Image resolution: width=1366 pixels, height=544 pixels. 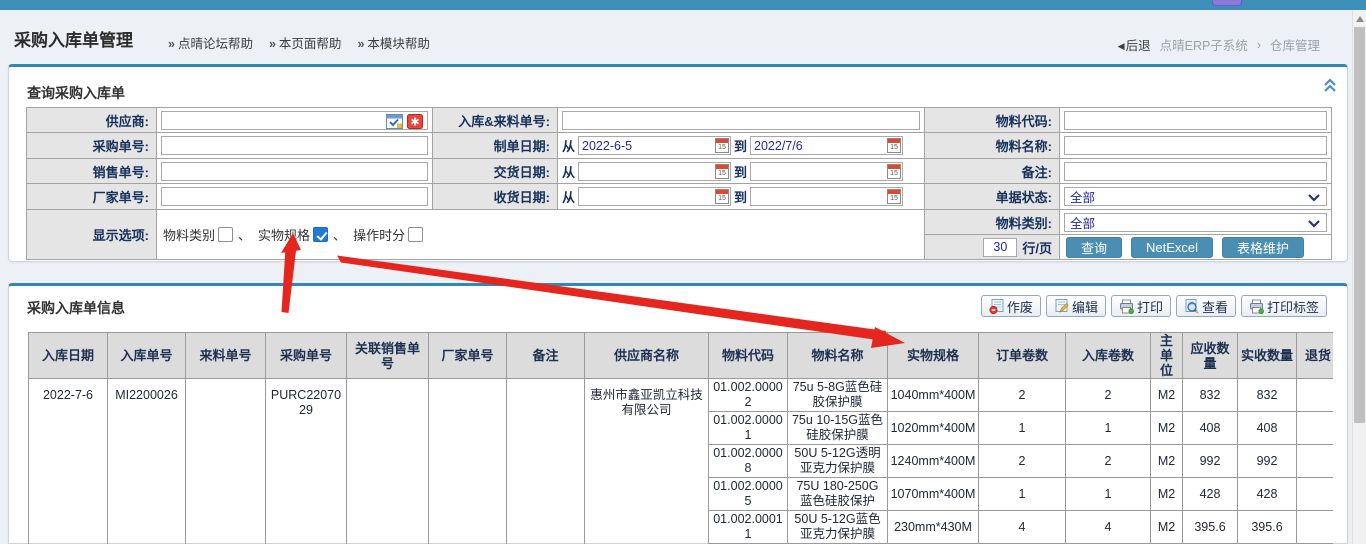 What do you see at coordinates (1010, 306) in the screenshot?
I see `void-button: 作废` at bounding box center [1010, 306].